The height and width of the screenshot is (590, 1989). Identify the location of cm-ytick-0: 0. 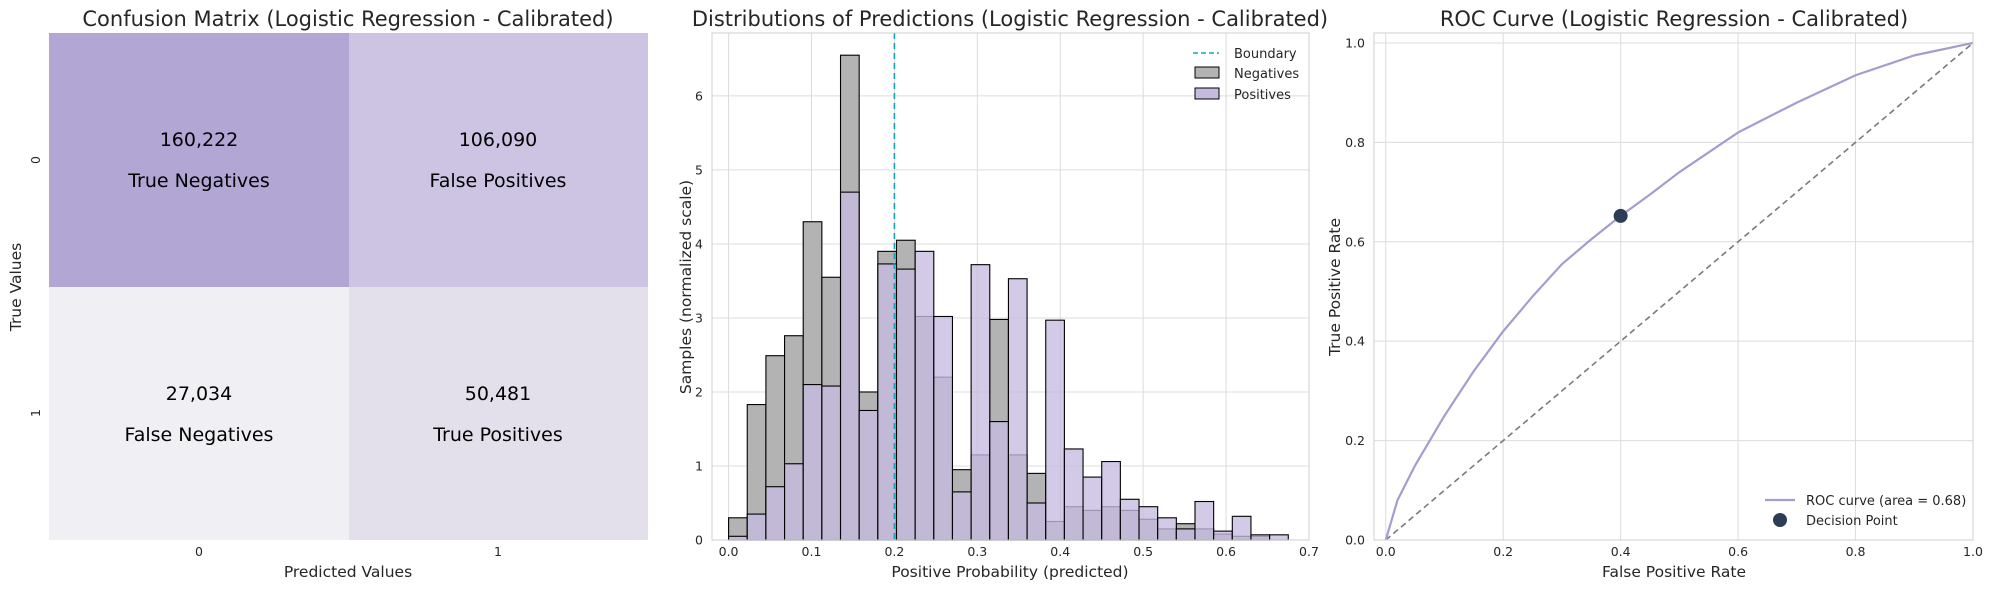
(35, 160).